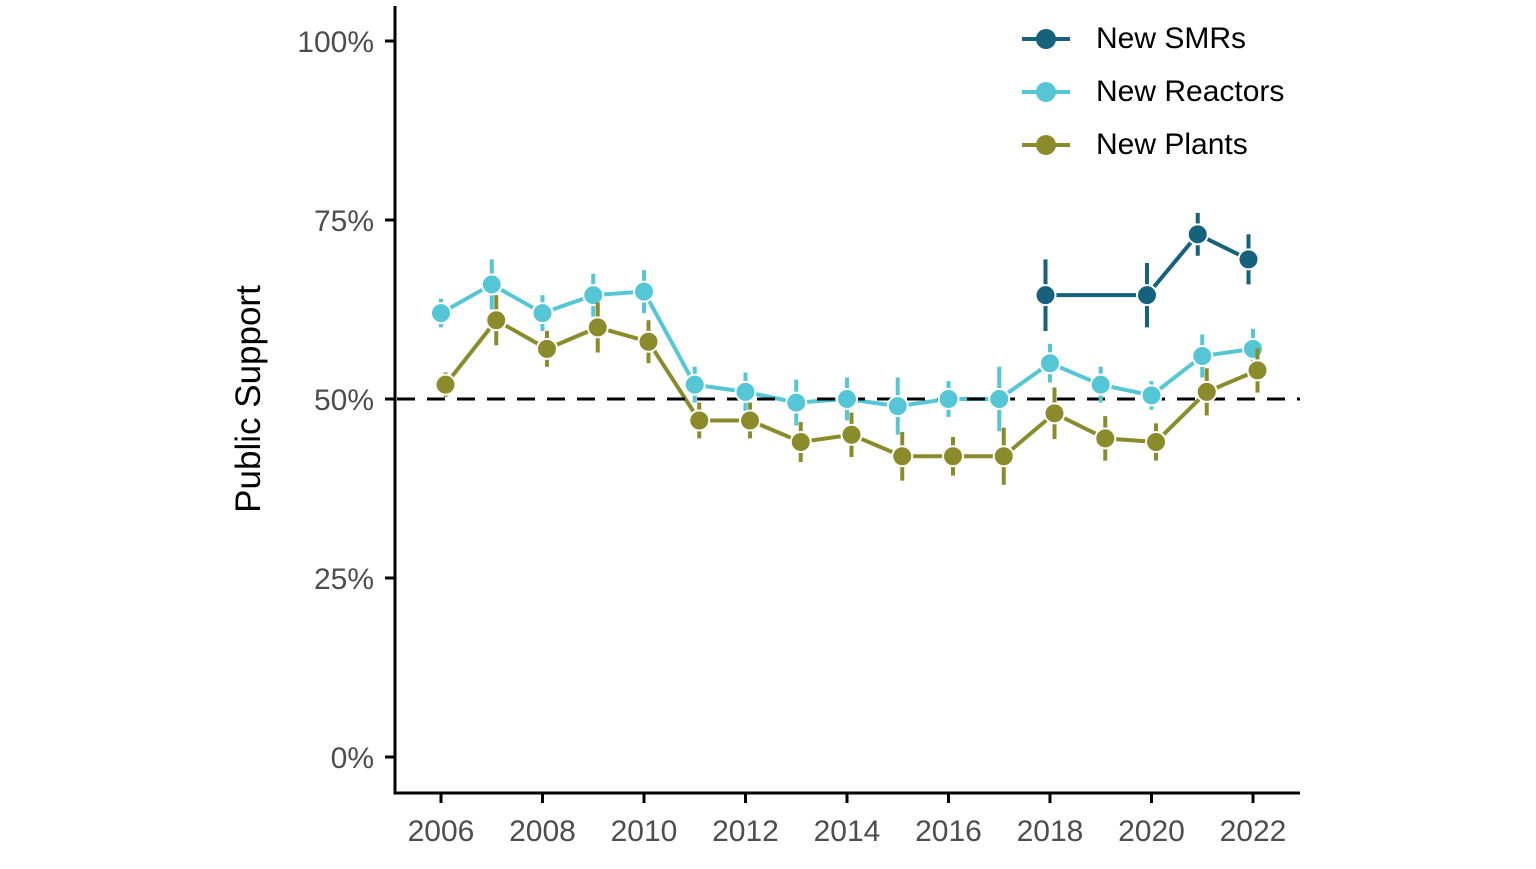 This screenshot has width=1536, height=869. What do you see at coordinates (1248, 259) in the screenshot?
I see `data-point-new-smrs-2022` at bounding box center [1248, 259].